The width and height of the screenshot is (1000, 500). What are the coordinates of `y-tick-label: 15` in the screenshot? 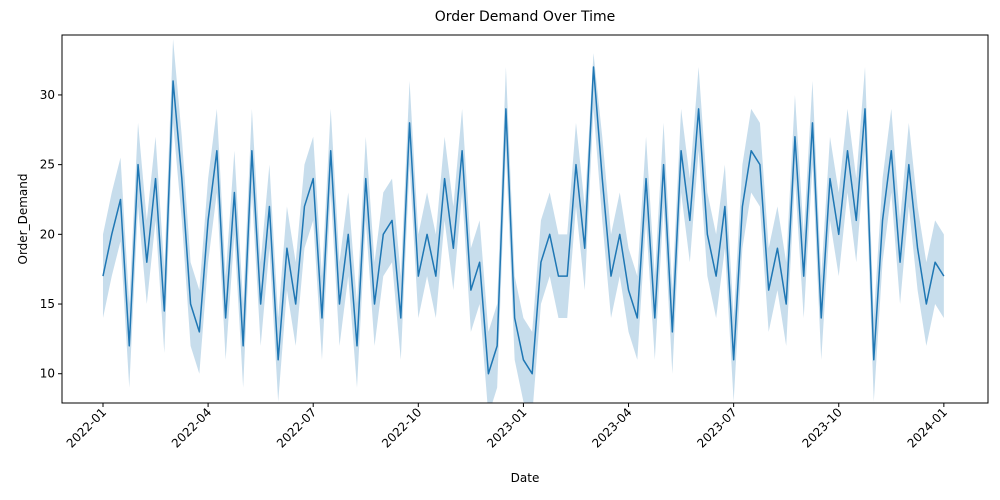 It's located at (47, 304).